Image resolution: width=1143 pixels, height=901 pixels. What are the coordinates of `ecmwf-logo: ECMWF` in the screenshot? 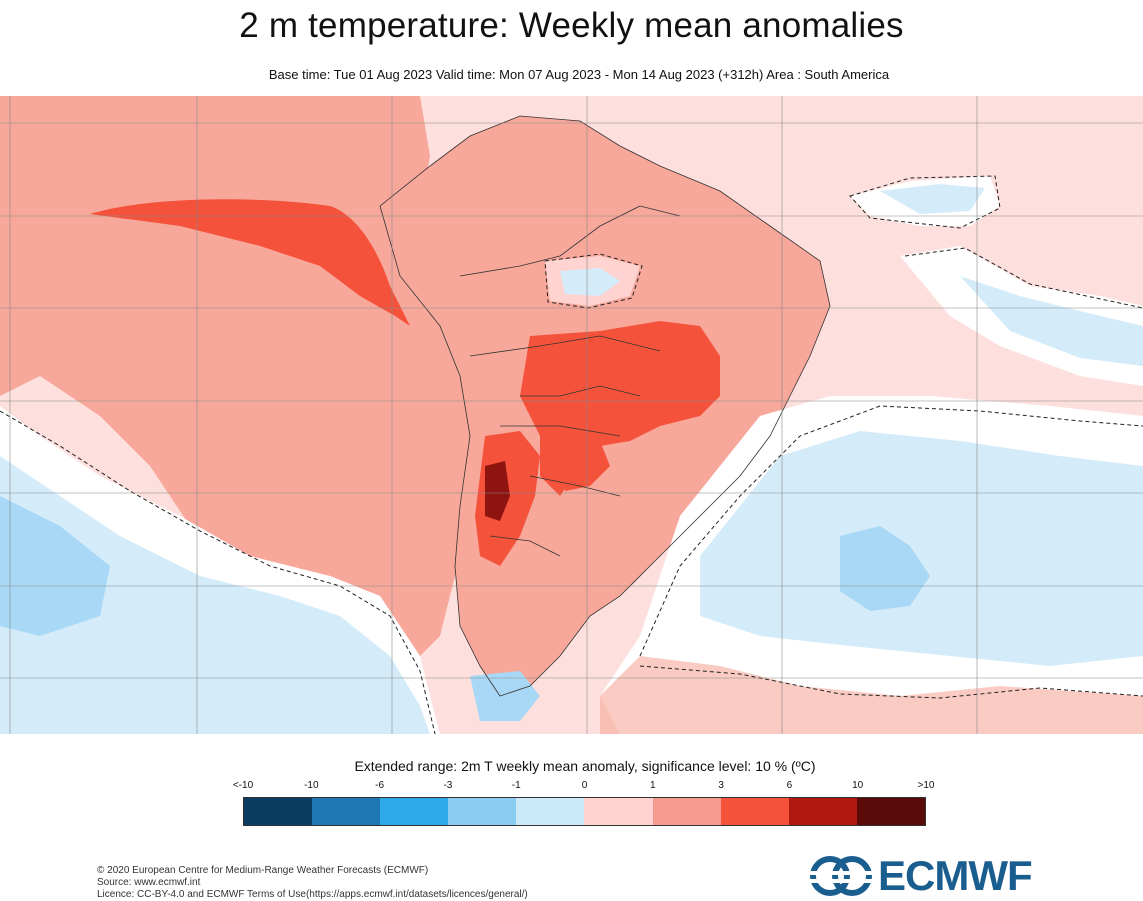 It's located at (940, 876).